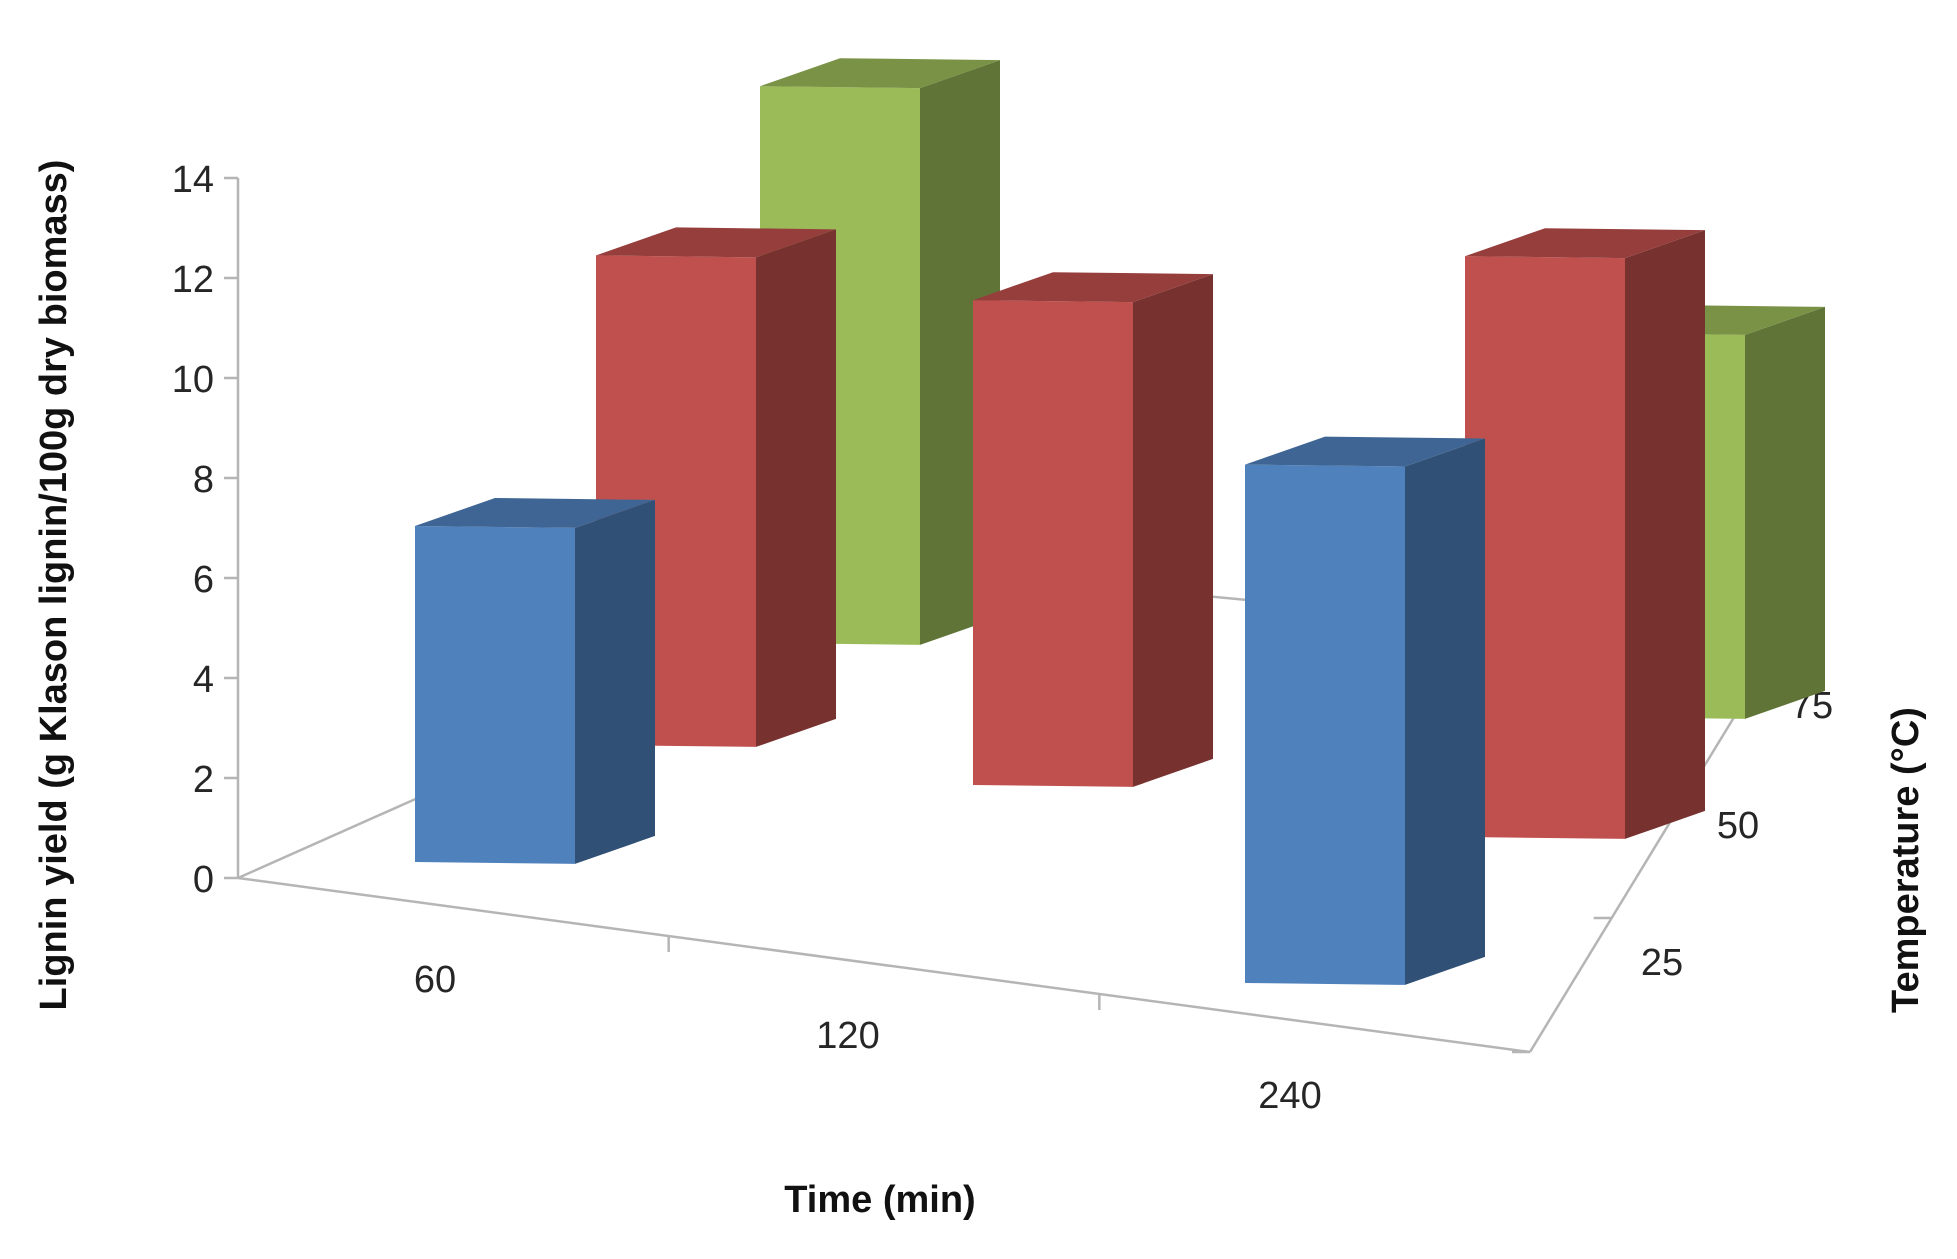  I want to click on y-tick-label: 14, so click(193, 180).